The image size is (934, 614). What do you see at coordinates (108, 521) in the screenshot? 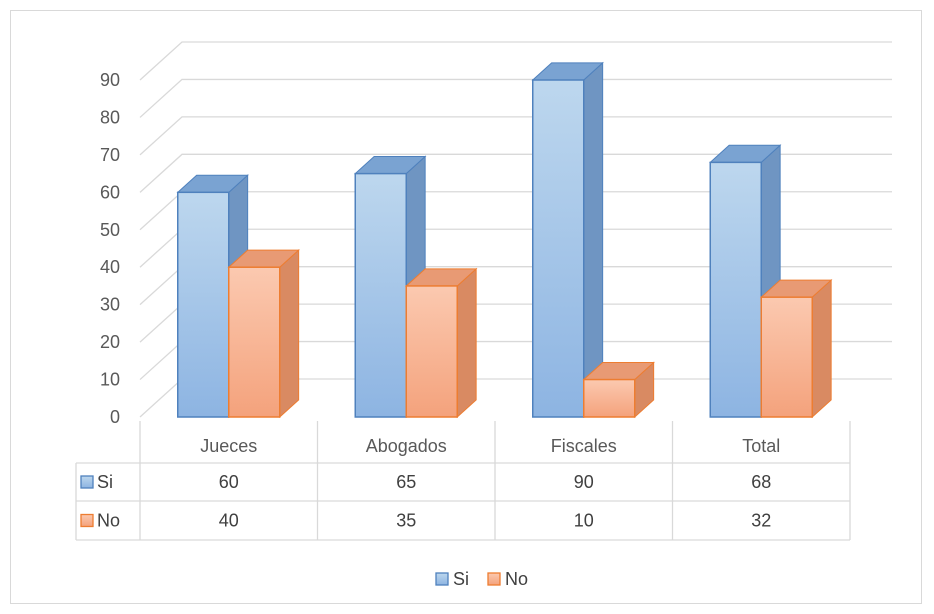
I see `table-series-label: No` at bounding box center [108, 521].